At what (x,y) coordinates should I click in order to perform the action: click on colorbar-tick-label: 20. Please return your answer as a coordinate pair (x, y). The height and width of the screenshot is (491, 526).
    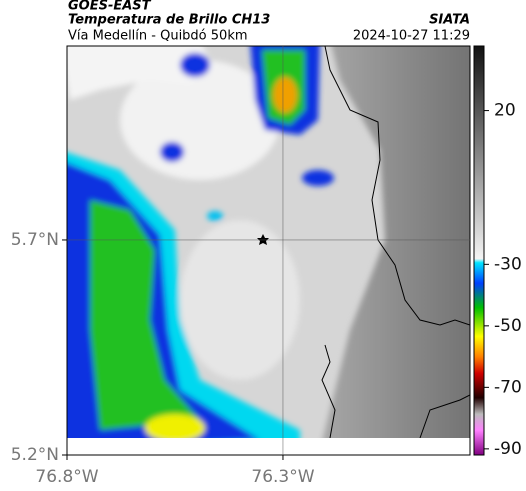
    Looking at the image, I should click on (505, 111).